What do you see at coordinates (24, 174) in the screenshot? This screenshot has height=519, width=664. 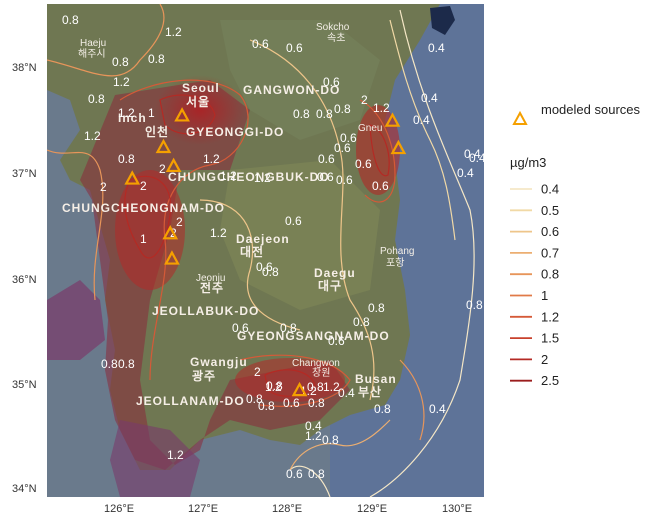 I see `lat-tick-37: 37°N` at bounding box center [24, 174].